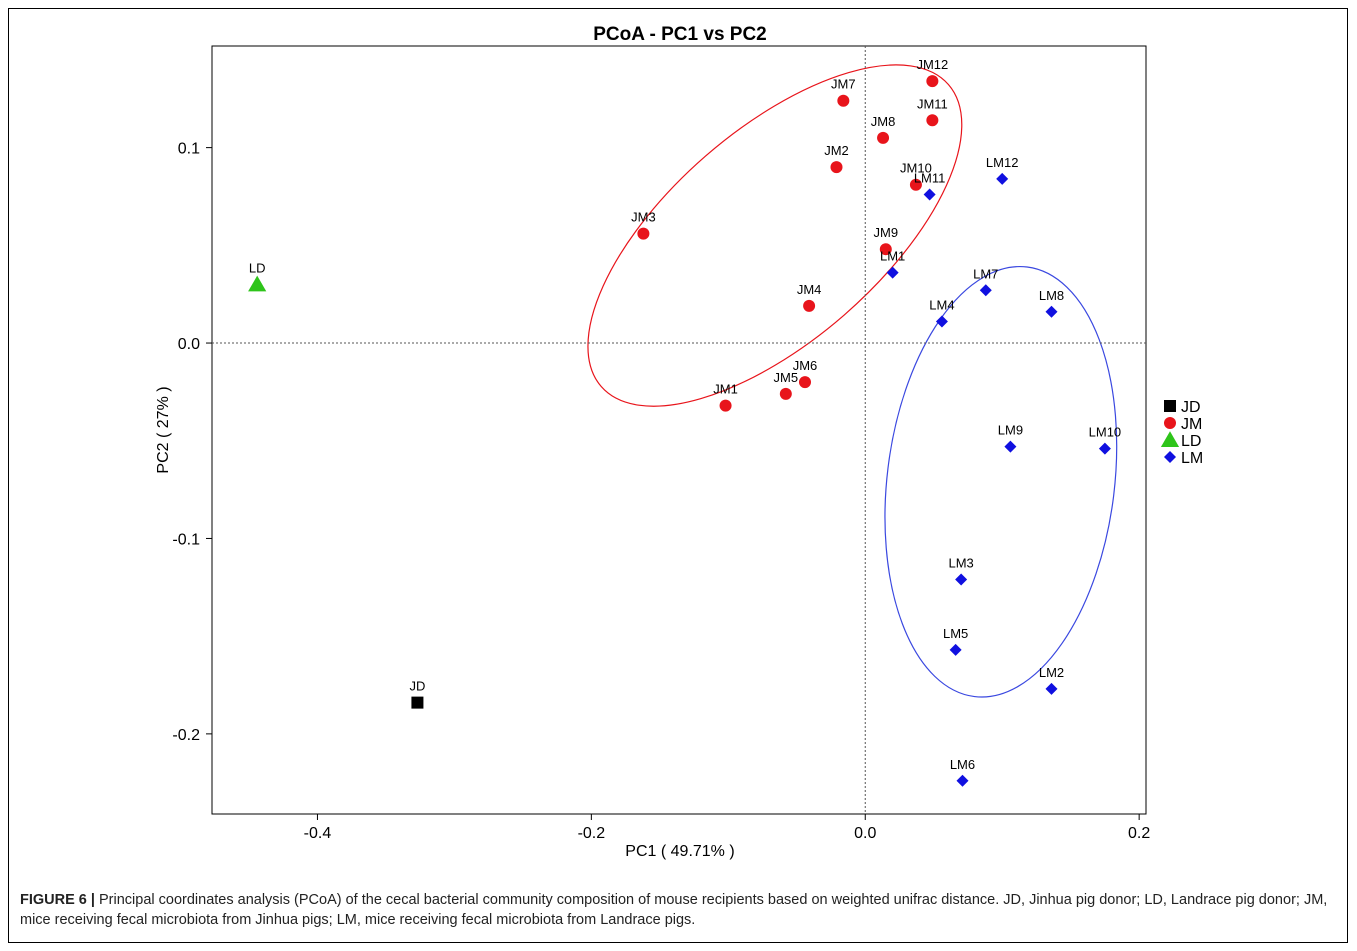 This screenshot has width=1357, height=951. What do you see at coordinates (186, 735) in the screenshot?
I see `y-tick-label: -0.2` at bounding box center [186, 735].